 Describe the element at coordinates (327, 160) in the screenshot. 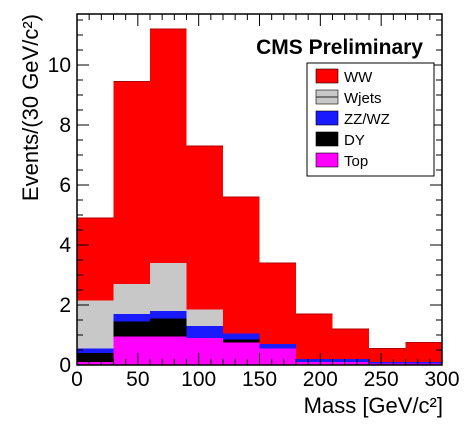

I see `legend-swatch-top` at that location.